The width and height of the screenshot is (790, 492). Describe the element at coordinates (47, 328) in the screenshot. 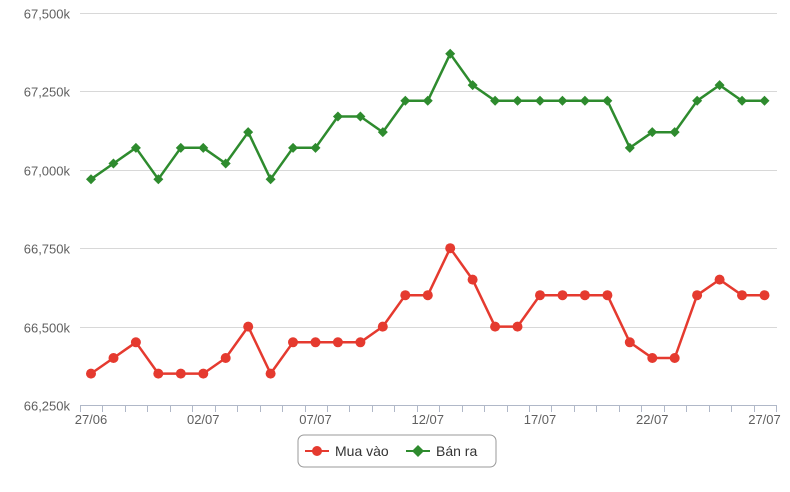

I see `y-tick-label: 66,500k` at that location.